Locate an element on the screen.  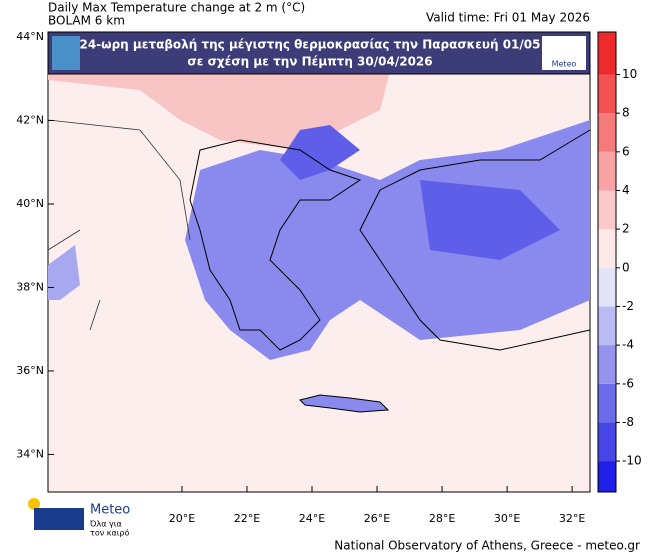
footer-slogan-1: Όλα για is located at coordinates (105, 524).